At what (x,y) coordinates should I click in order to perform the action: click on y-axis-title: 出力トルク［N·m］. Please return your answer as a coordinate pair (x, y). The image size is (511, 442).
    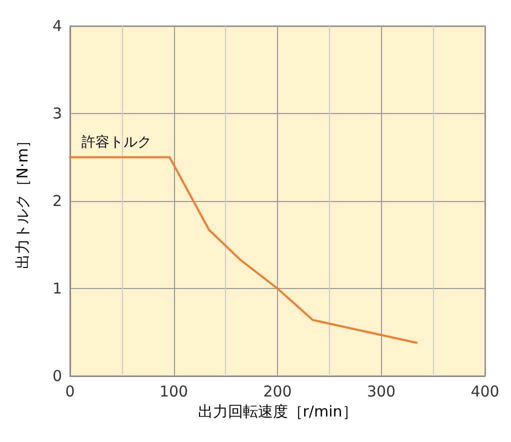
    Looking at the image, I should click on (23, 201).